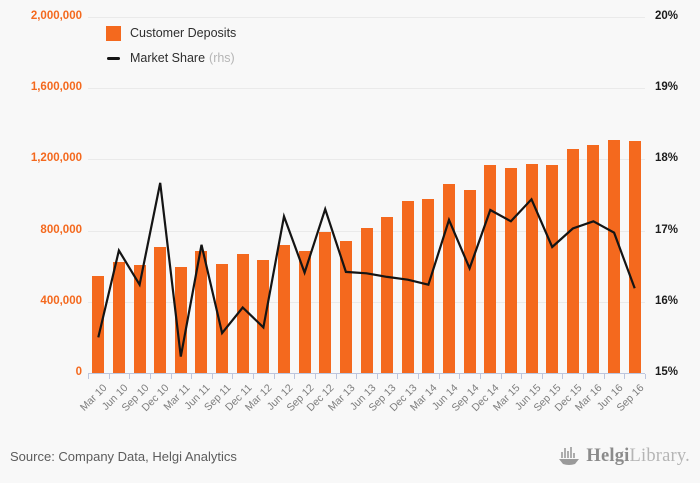 The width and height of the screenshot is (700, 483). I want to click on legend: Customer Deposits Market Share (rhs), so click(171, 50).